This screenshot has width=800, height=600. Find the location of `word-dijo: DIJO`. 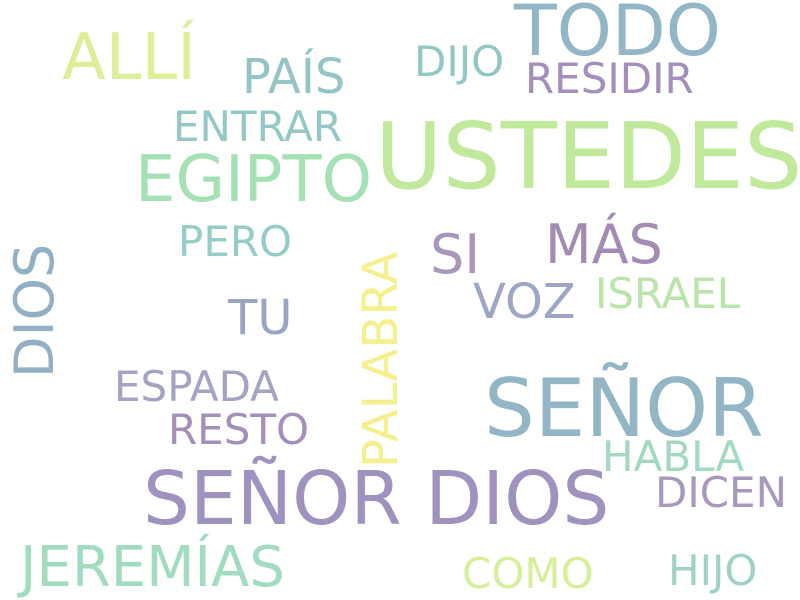

word-dijo: DIJO is located at coordinates (459, 61).